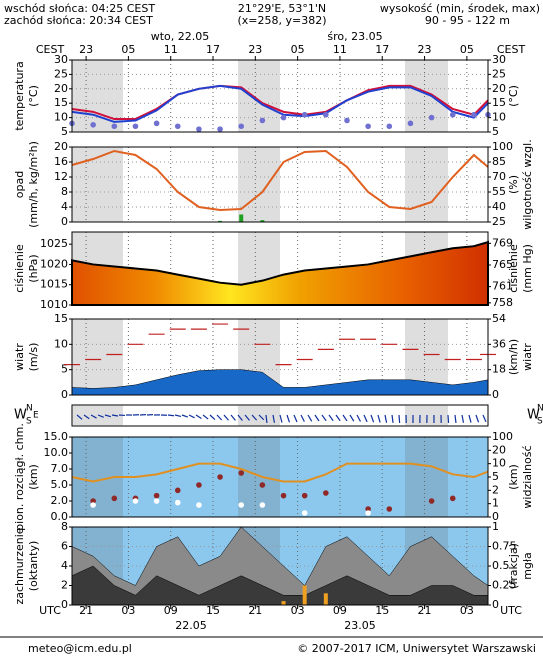 The height and width of the screenshot is (664, 543). I want to click on y-tick-label: 5, so click(64, 369).